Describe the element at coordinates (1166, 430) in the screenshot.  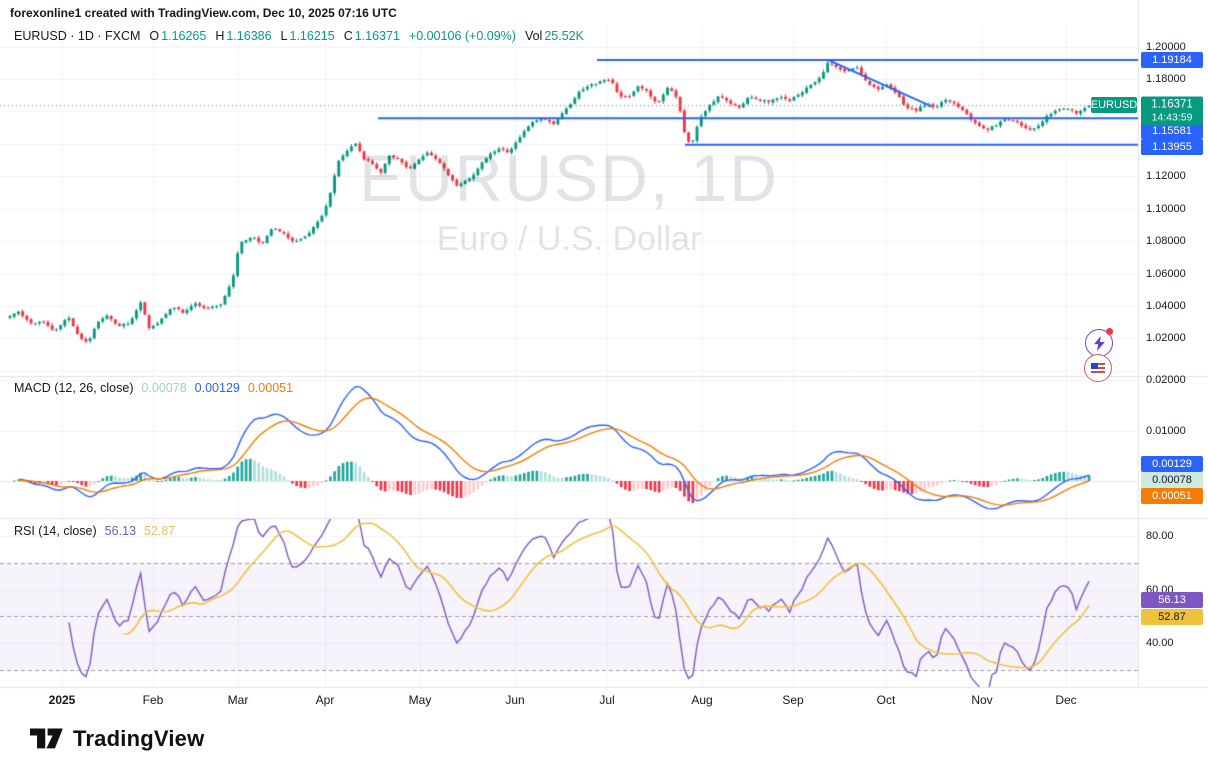
I see `macd-tick-label: 0.01000` at that location.